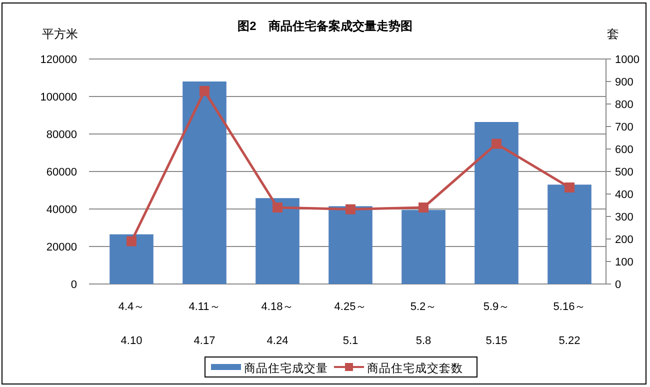 This screenshot has width=650, height=387. I want to click on category-label: 5.16～ 5.22, so click(569, 324).